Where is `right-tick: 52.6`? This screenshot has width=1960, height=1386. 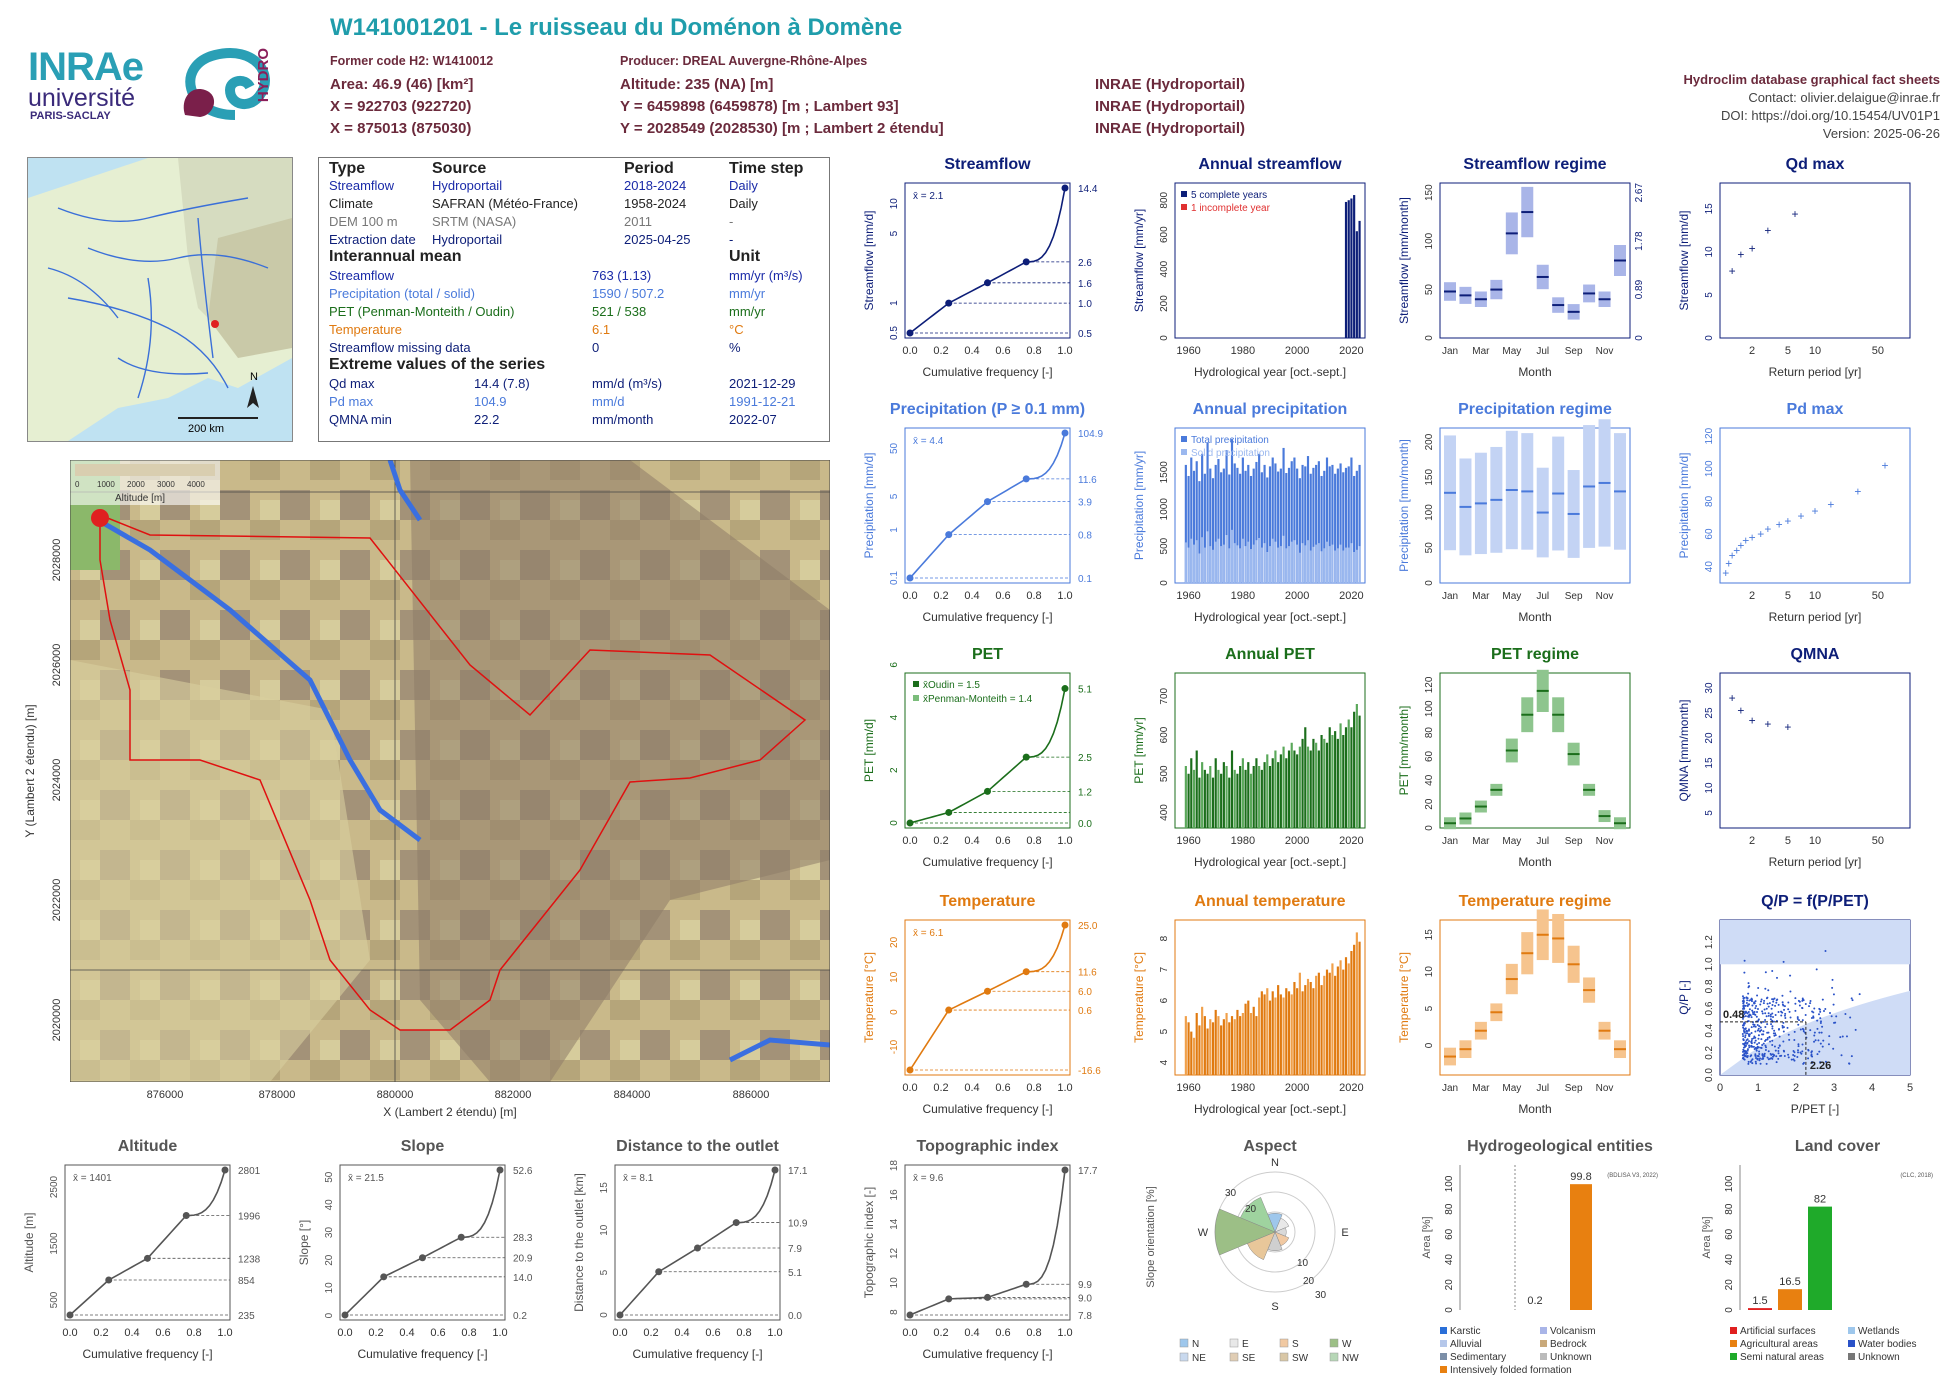 right-tick: 52.6 is located at coordinates (523, 1171).